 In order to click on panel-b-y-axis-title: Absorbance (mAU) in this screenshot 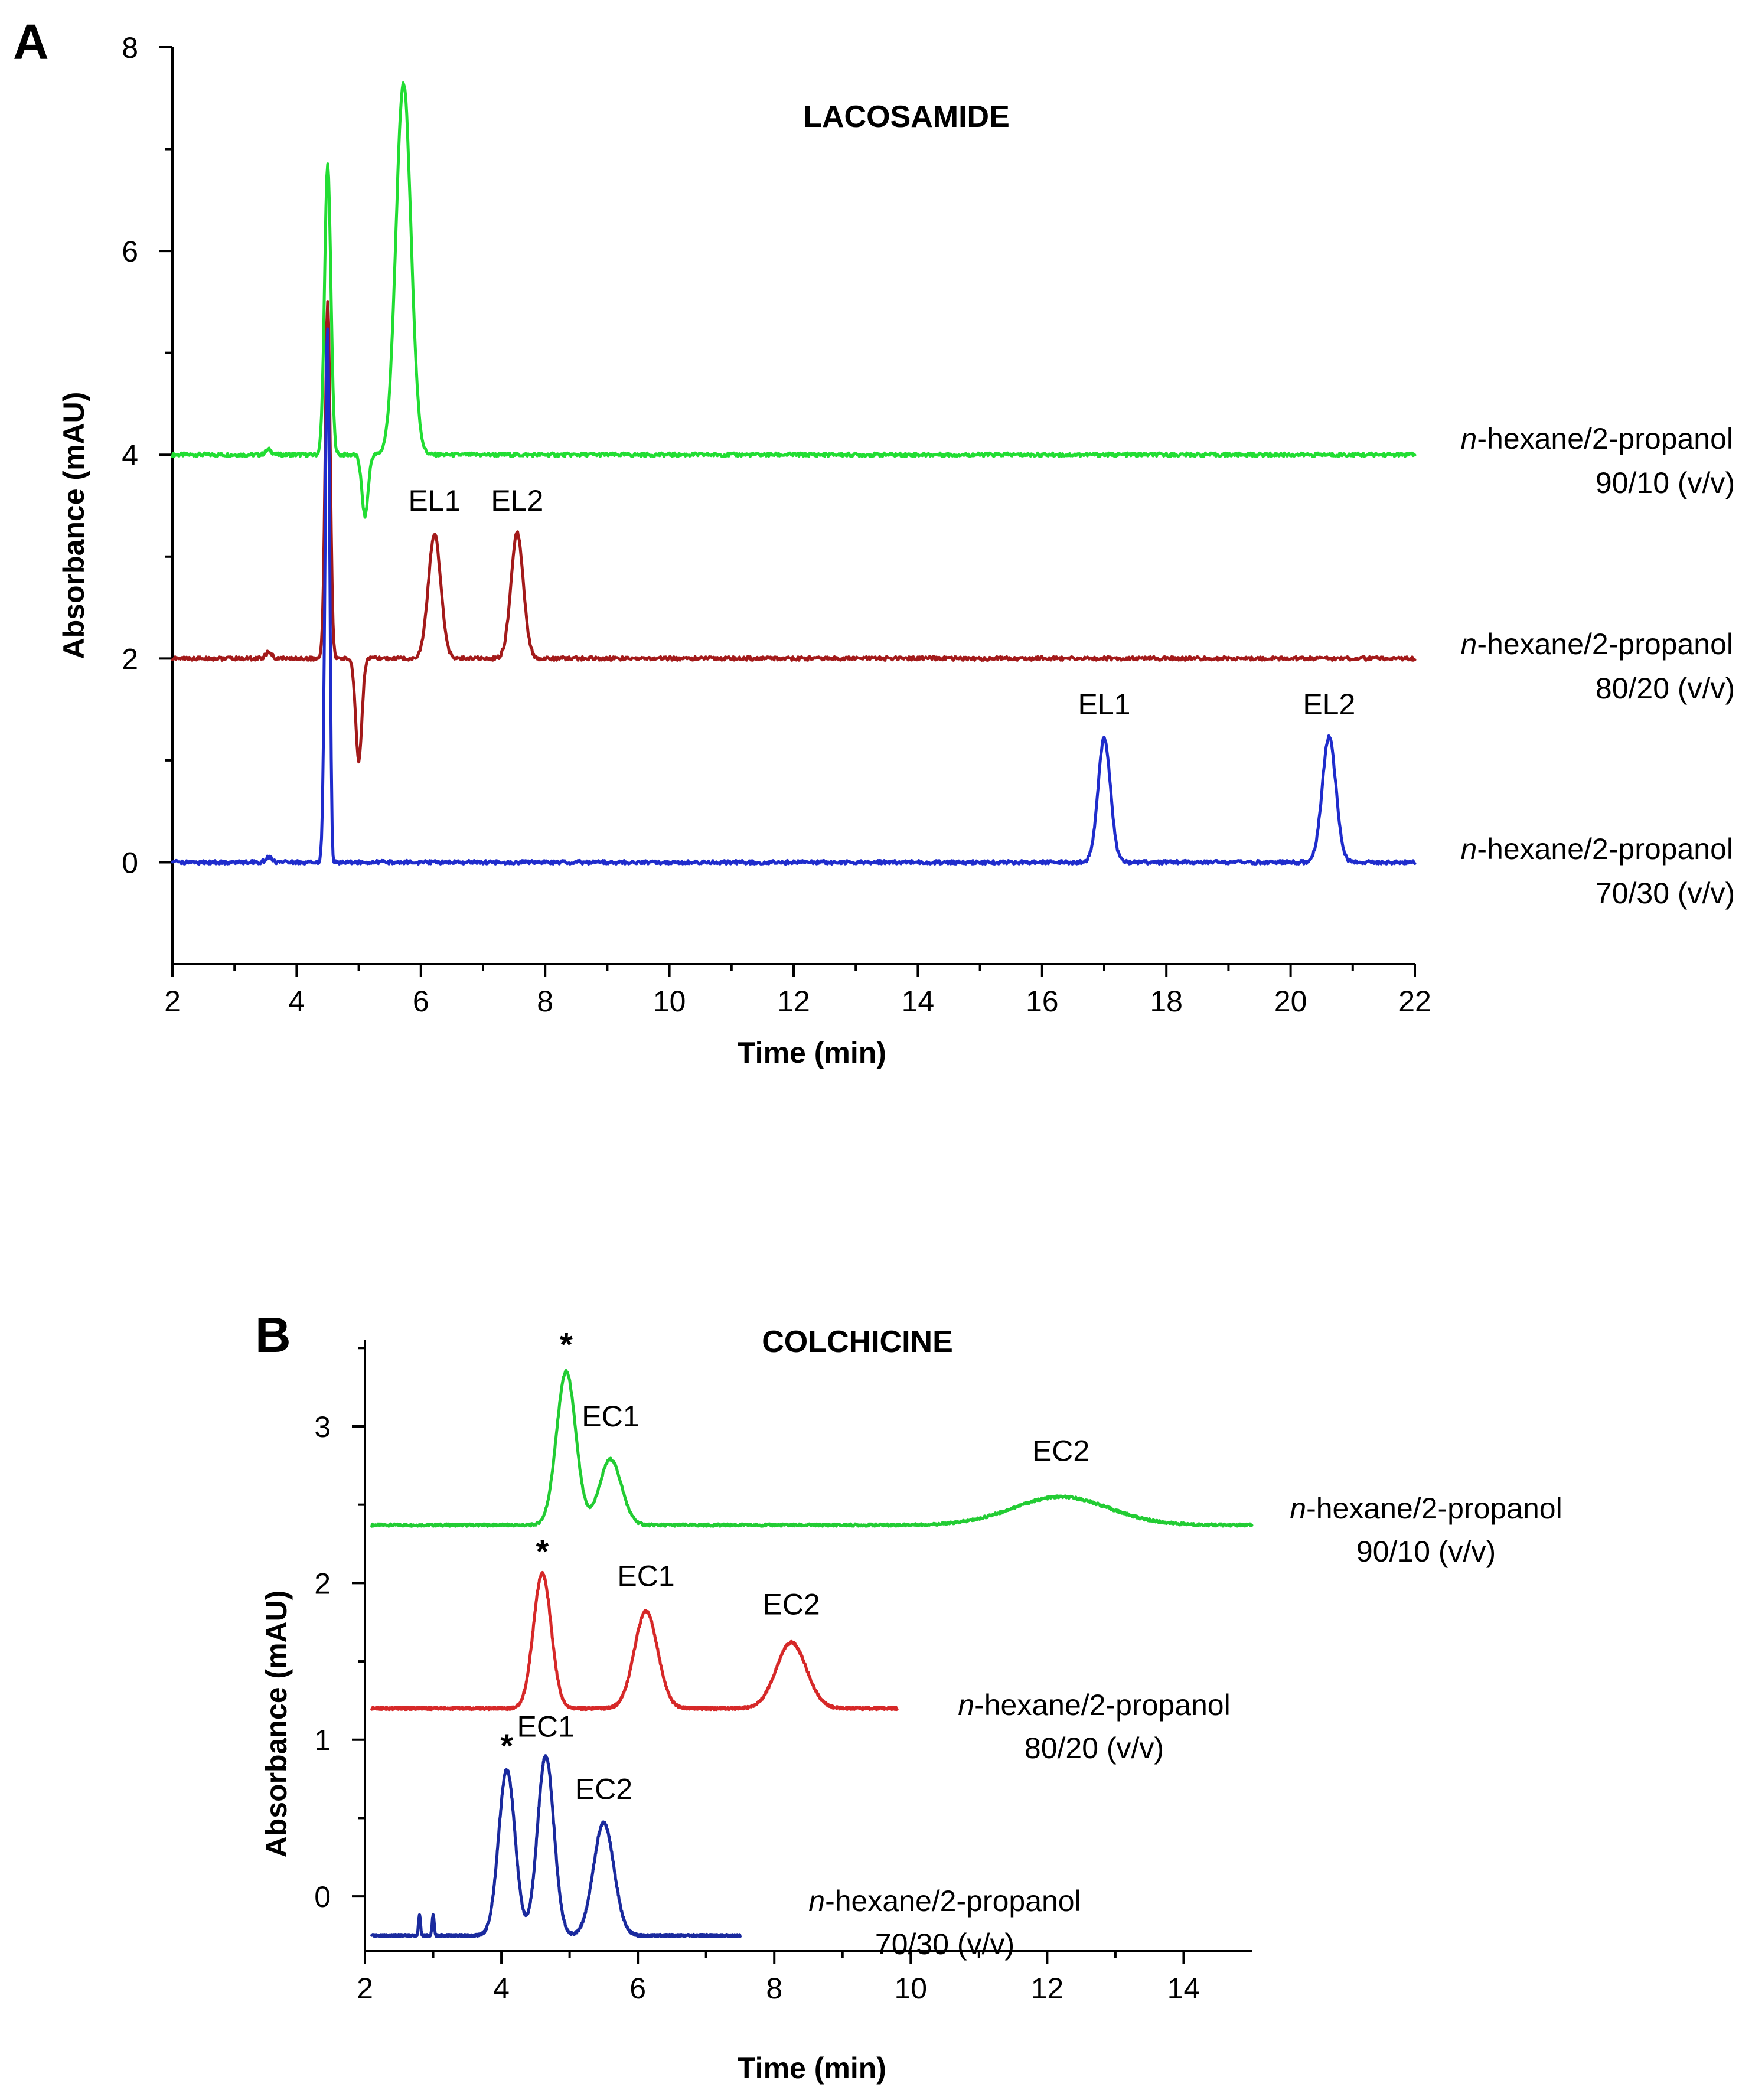, I will do `click(276, 1724)`.